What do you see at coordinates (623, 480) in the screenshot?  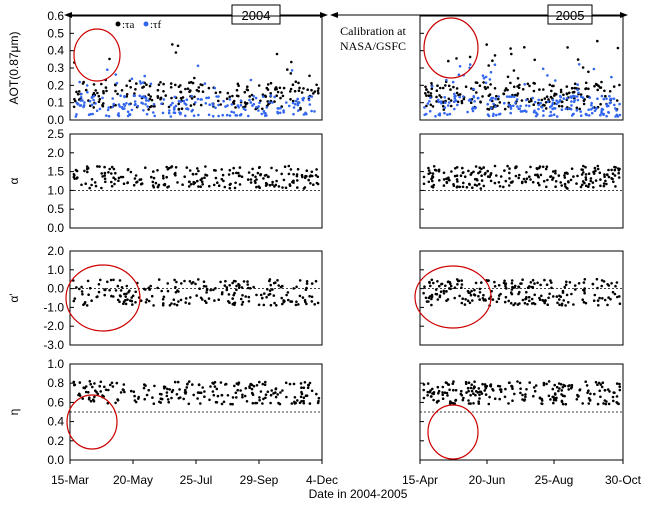 I see `x-tick-label: 30-Oct` at bounding box center [623, 480].